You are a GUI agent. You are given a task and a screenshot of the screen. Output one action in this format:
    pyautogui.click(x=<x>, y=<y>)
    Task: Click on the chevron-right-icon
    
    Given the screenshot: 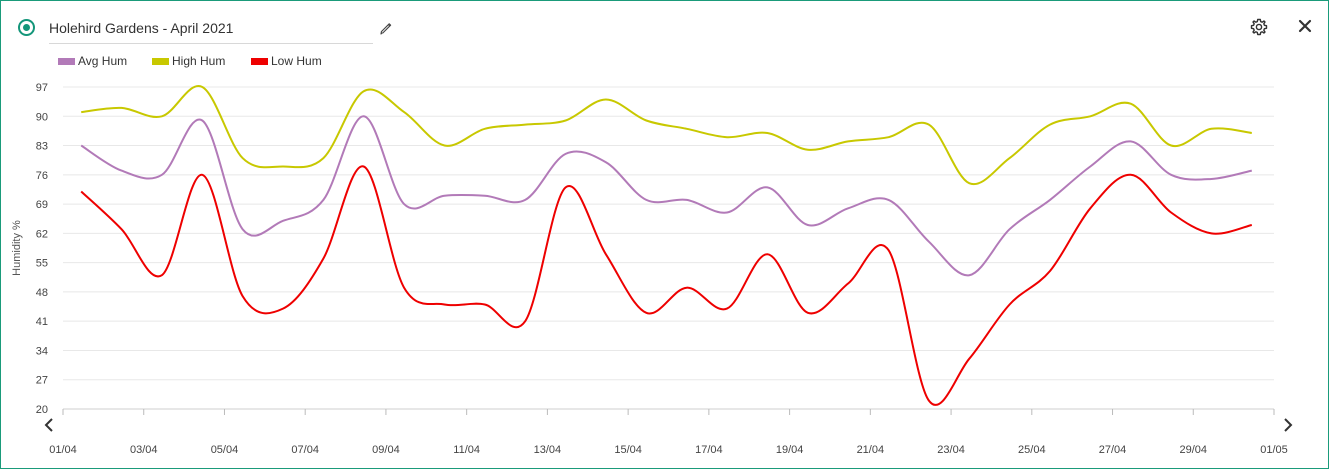 What is the action you would take?
    pyautogui.click(x=1288, y=425)
    